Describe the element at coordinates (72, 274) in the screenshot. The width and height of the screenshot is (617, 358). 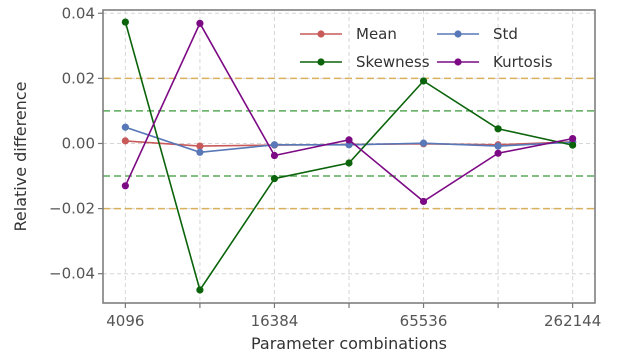
I see `y-tick-label: −0.04` at that location.